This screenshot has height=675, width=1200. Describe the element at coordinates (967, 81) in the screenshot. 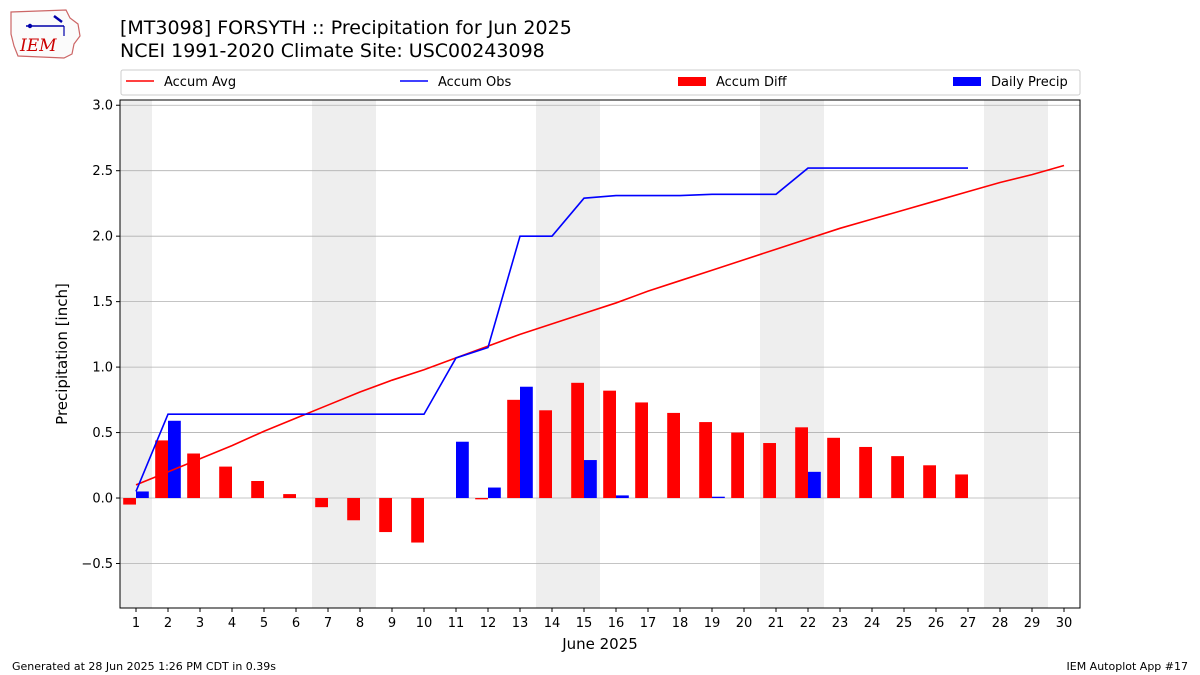

I see `legend-daily-precip-swatch` at that location.